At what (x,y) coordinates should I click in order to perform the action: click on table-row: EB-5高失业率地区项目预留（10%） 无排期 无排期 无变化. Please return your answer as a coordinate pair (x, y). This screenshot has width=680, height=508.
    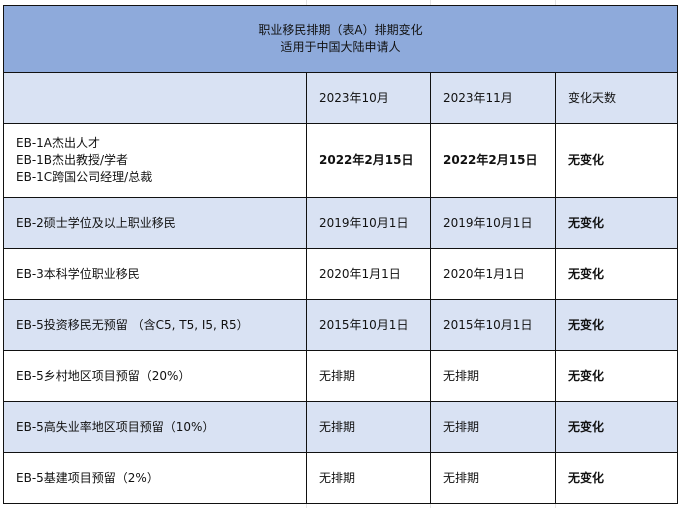
    Looking at the image, I should click on (340, 427).